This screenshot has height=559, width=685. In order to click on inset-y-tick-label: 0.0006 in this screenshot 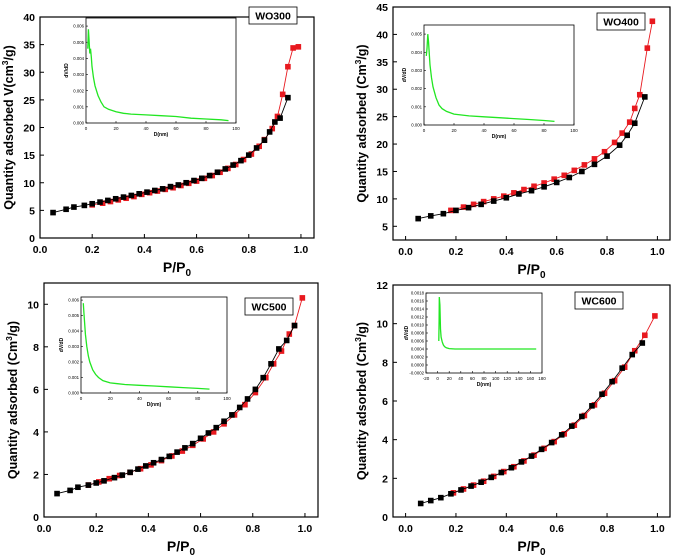, I will do `click(418, 341)`.